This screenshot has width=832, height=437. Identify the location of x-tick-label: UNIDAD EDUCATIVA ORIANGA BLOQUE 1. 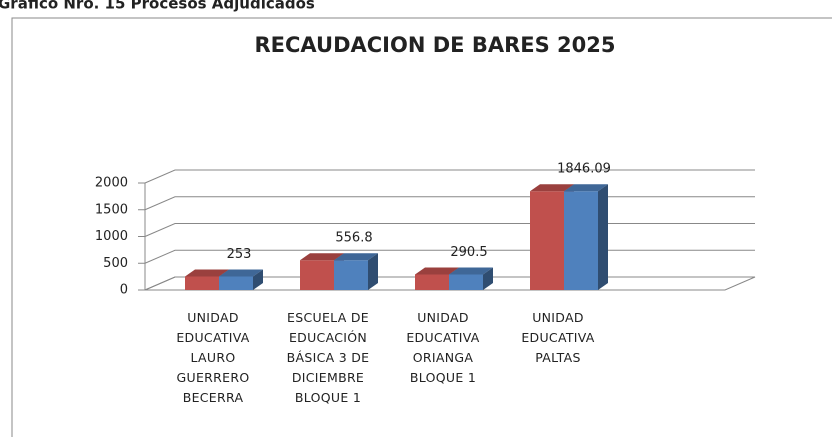
(443, 347).